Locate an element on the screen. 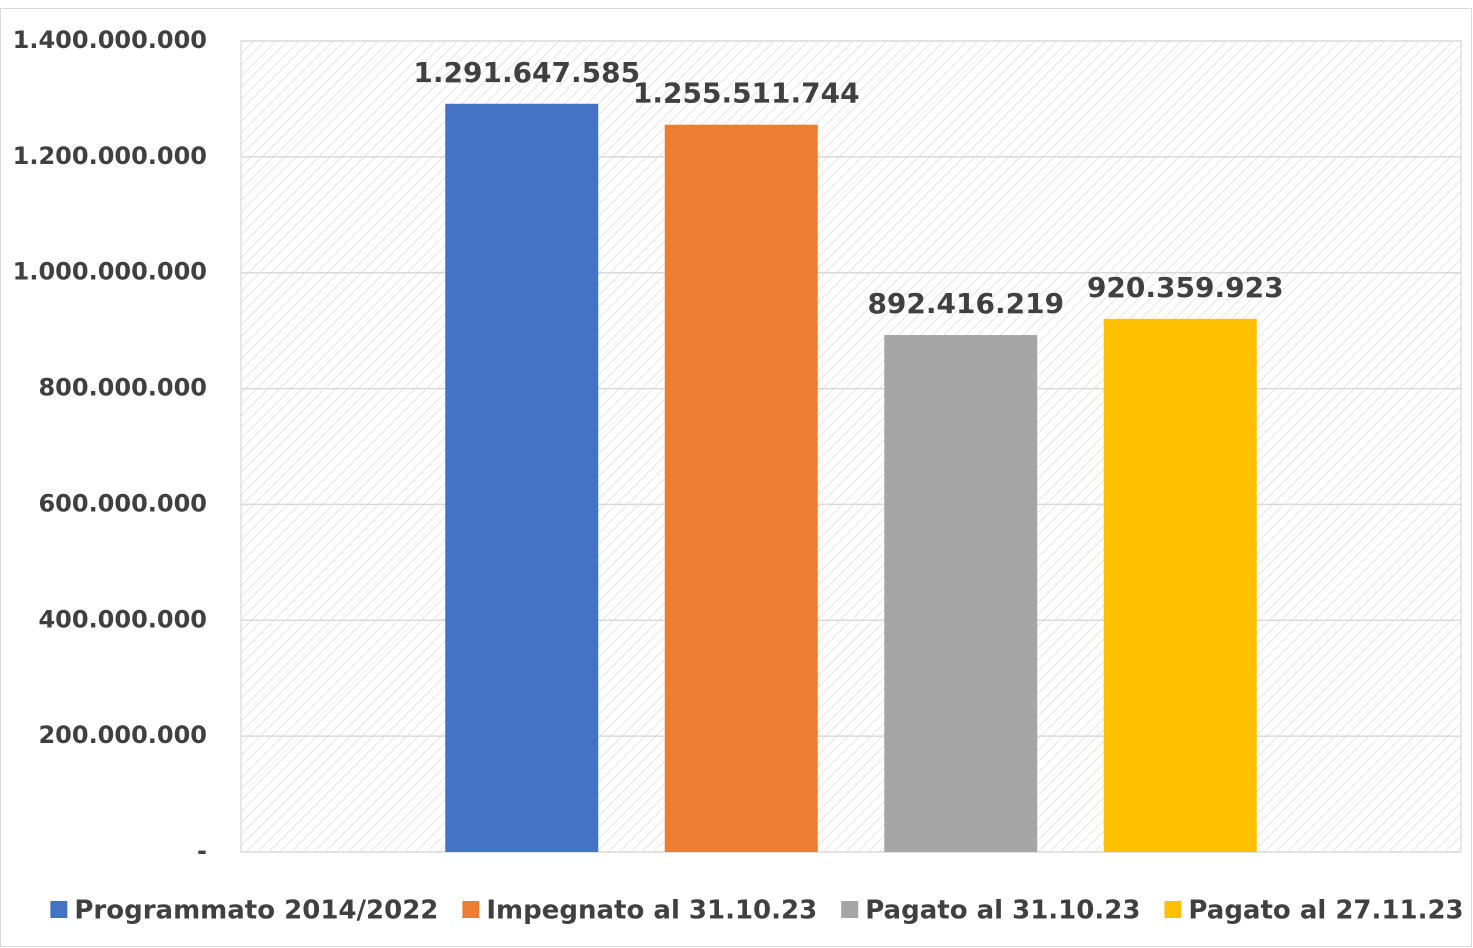 This screenshot has height=948, width=1473. y-tick-label: 800.000.000 is located at coordinates (122, 388).